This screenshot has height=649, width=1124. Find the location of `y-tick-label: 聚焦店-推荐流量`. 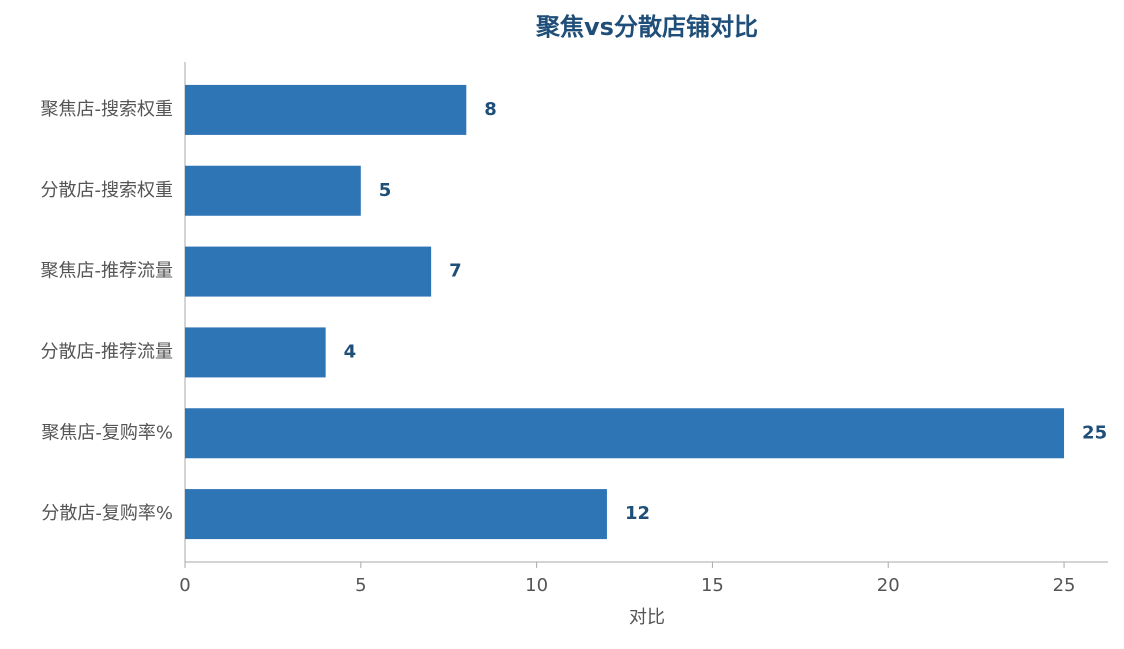

y-tick-label: 聚焦店-推荐流量 is located at coordinates (107, 271).